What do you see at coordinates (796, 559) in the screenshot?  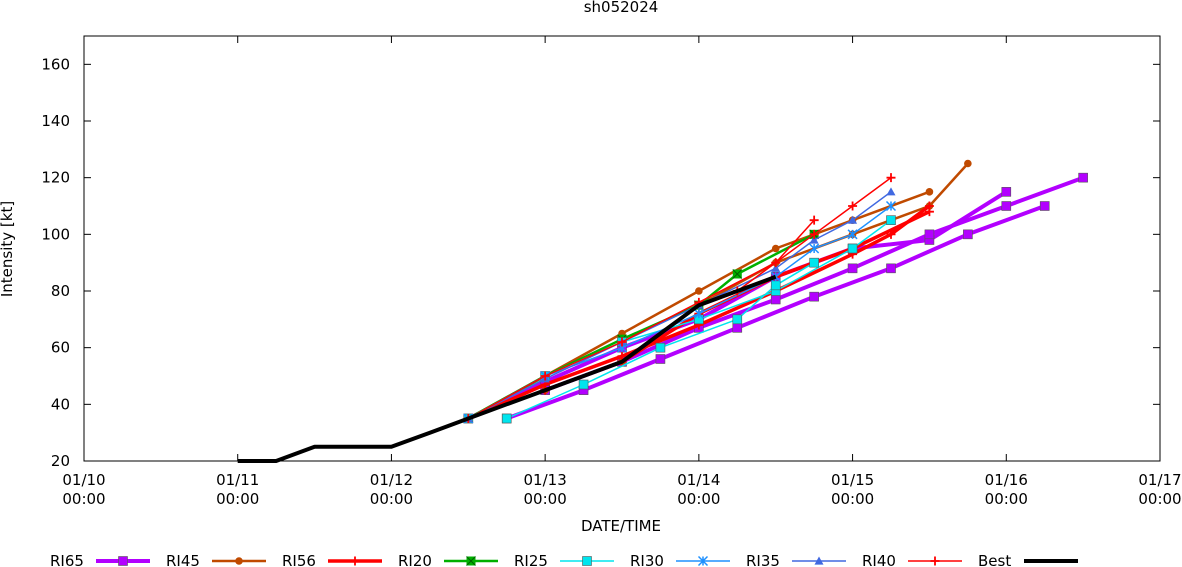 I see `legend-item-ri35: RI35` at bounding box center [796, 559].